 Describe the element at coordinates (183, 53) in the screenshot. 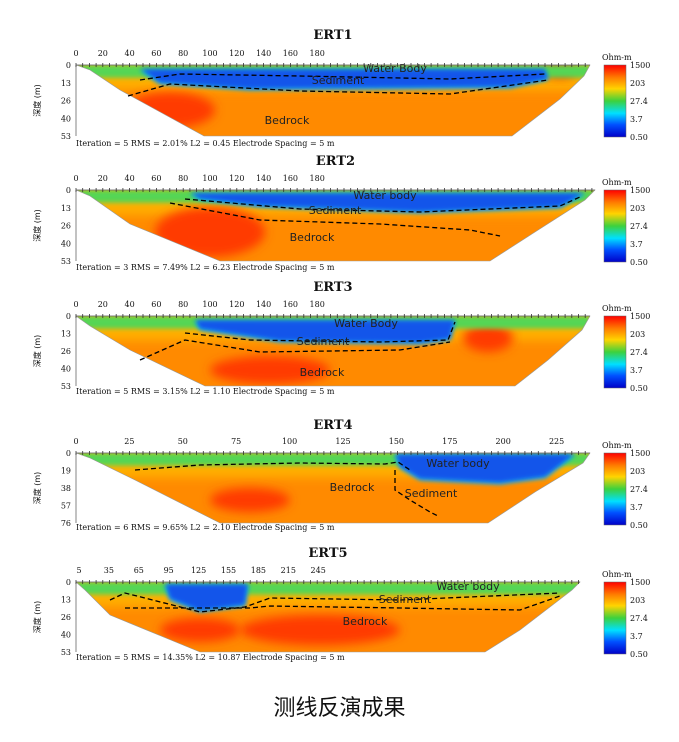

I see `x-tick-label: 80` at that location.